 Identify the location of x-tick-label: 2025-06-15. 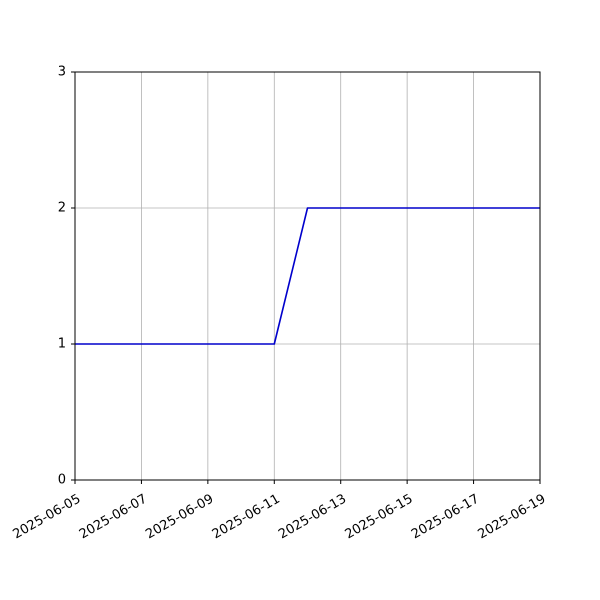
(379, 517).